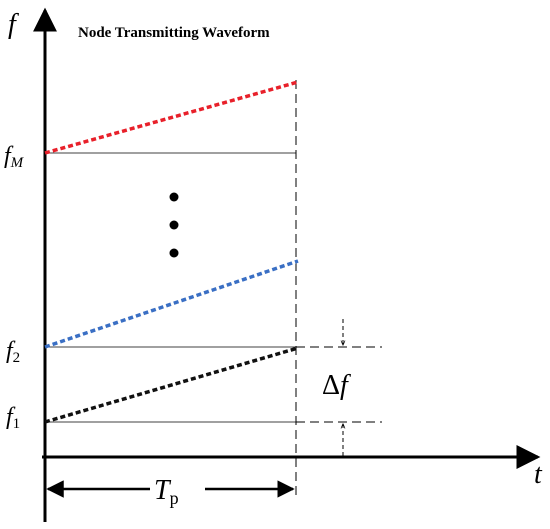  What do you see at coordinates (13, 24) in the screenshot?
I see `frequency-axis-label: f` at bounding box center [13, 24].